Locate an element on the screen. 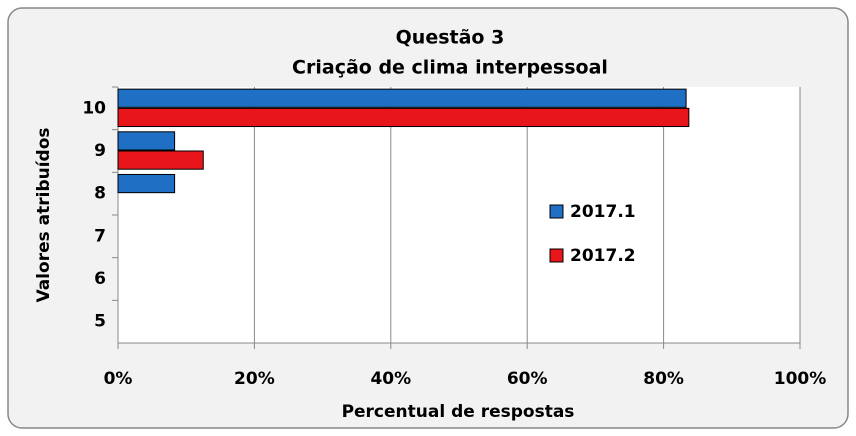  x-tick-label: 60% is located at coordinates (527, 379).